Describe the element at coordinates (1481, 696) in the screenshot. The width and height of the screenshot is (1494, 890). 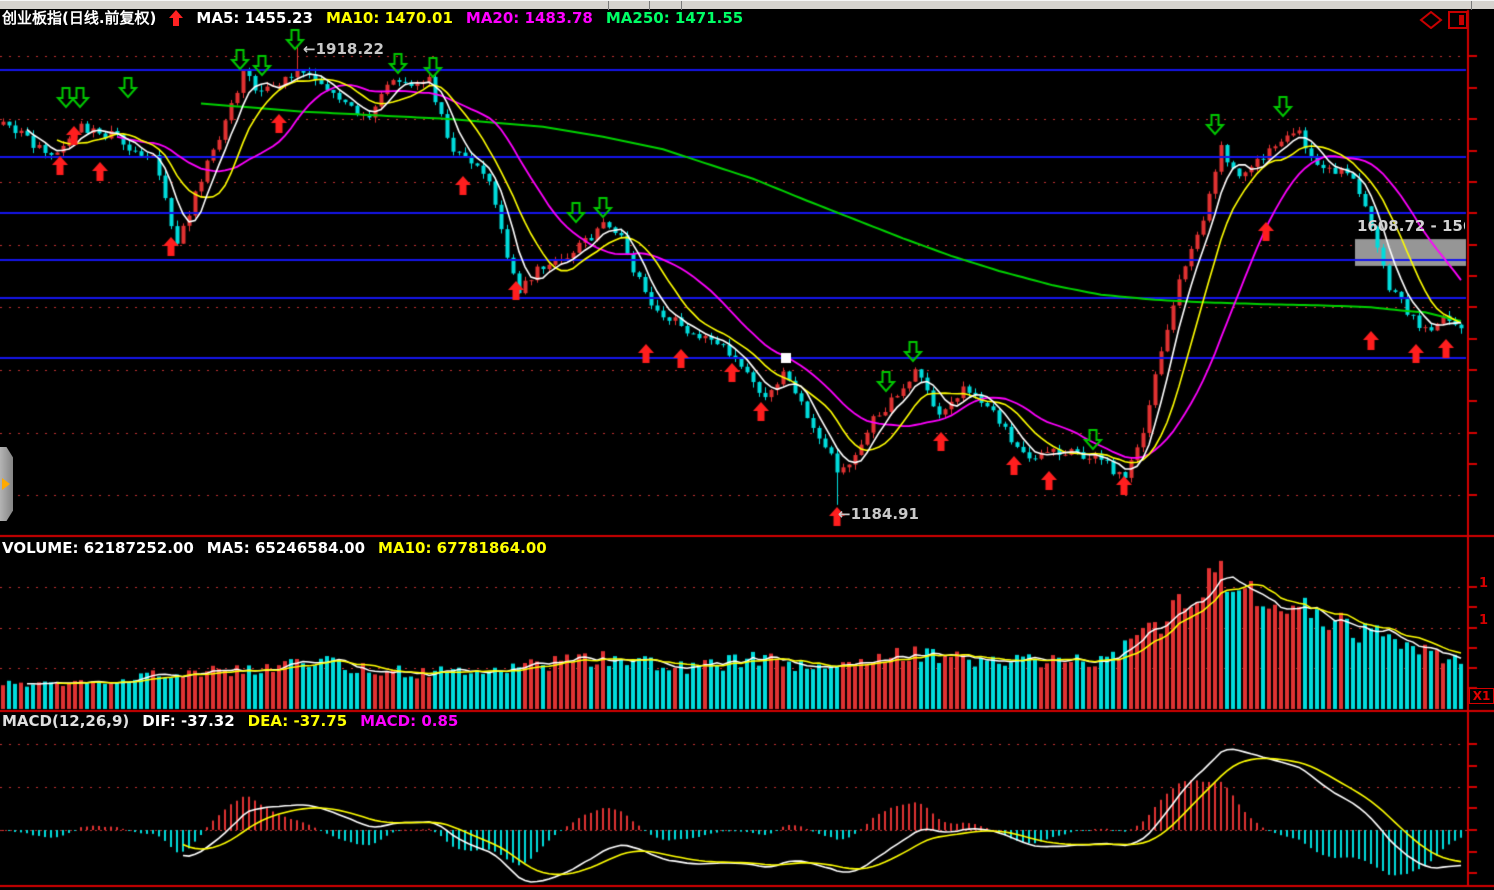
I see `scale-x1-badge: X1` at that location.